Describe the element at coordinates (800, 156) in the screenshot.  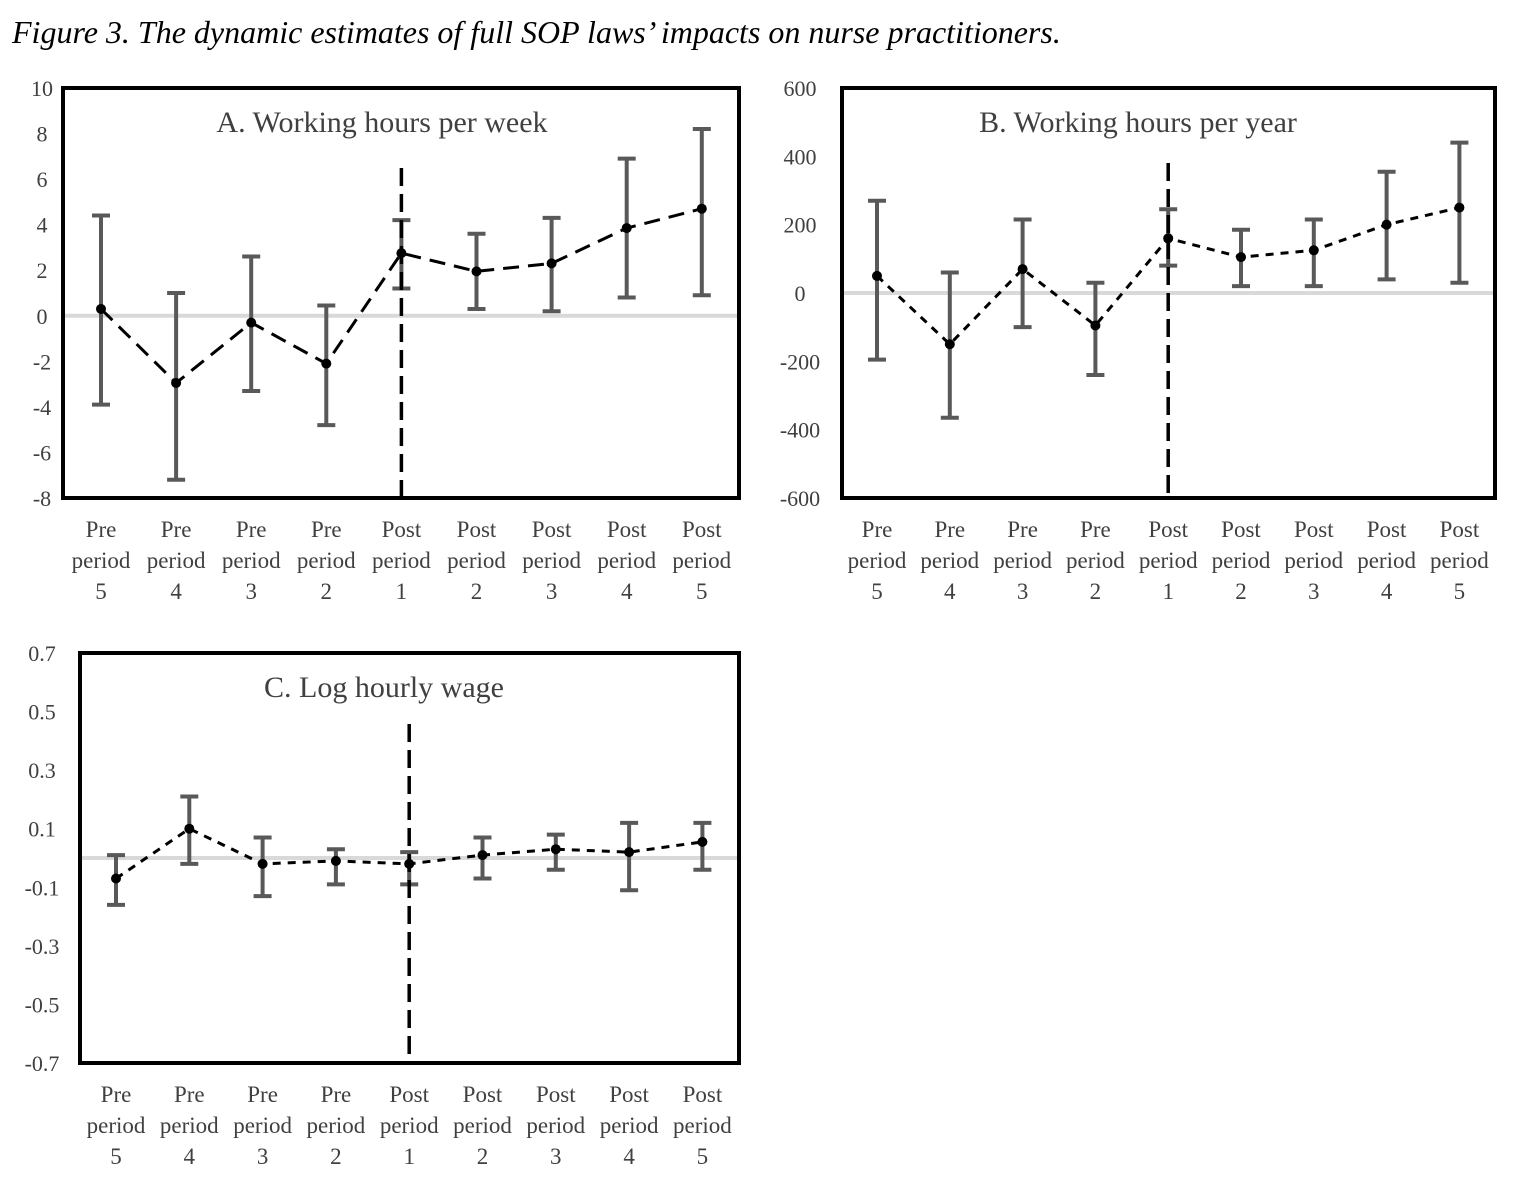
I see `y-tick-label: 400` at that location.